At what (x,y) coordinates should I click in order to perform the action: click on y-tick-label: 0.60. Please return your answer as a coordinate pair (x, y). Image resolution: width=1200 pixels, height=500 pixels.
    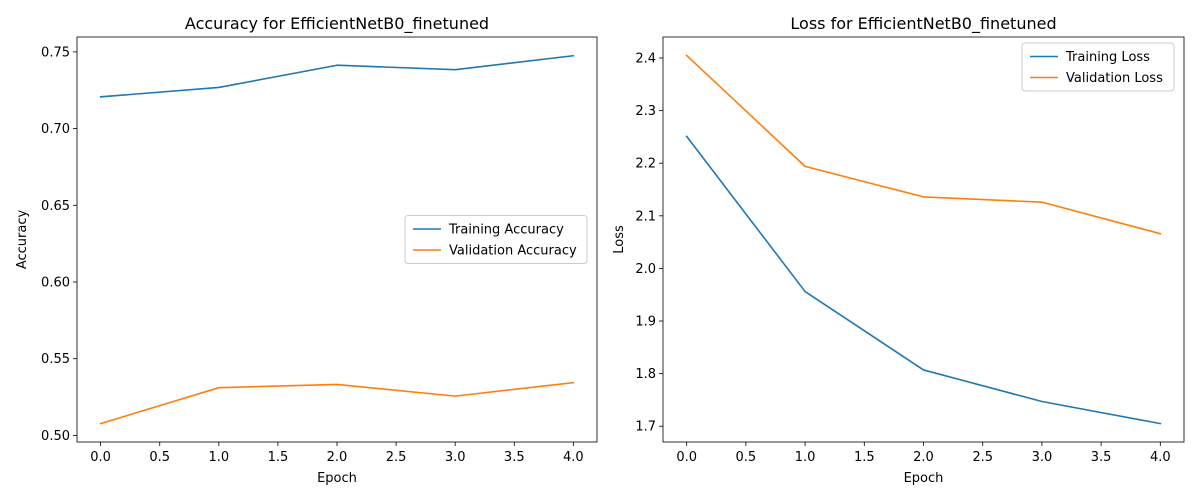
    Looking at the image, I should click on (55, 282).